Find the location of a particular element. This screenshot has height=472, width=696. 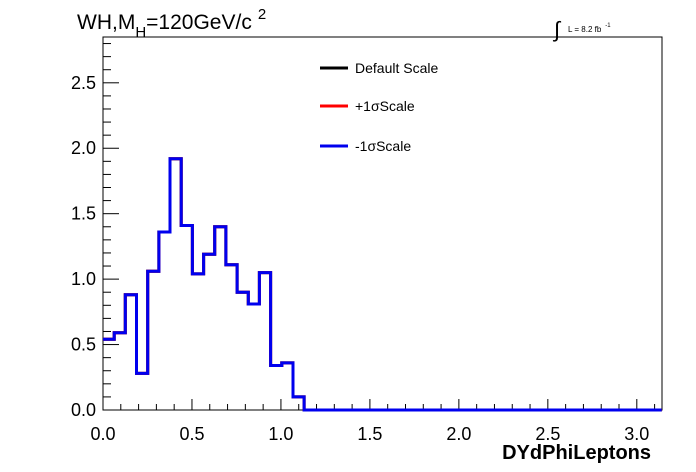

title-superscript: 2 is located at coordinates (262, 14).